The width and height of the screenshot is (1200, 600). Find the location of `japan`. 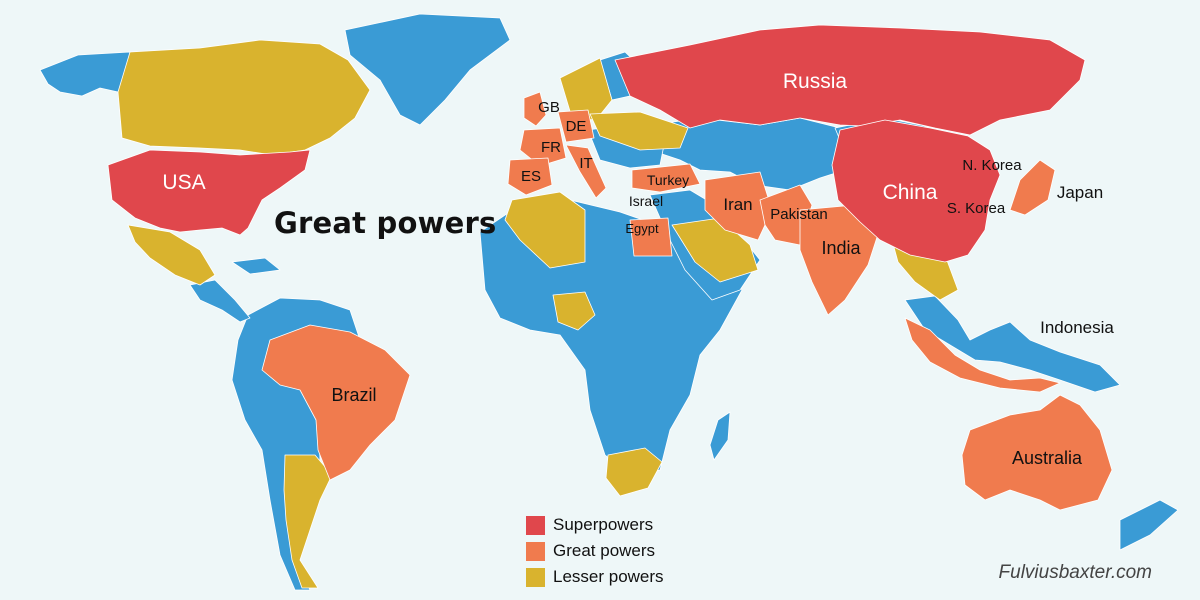

japan is located at coordinates (1032, 187).